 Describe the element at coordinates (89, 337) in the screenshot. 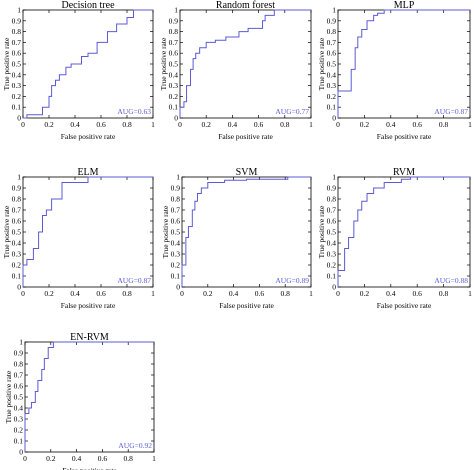

I see `chart-title: EN-RVM` at that location.